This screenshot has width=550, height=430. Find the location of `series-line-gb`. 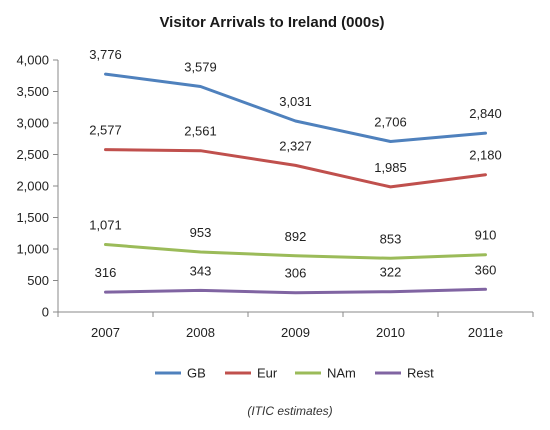

series-line-gb is located at coordinates (295, 107).